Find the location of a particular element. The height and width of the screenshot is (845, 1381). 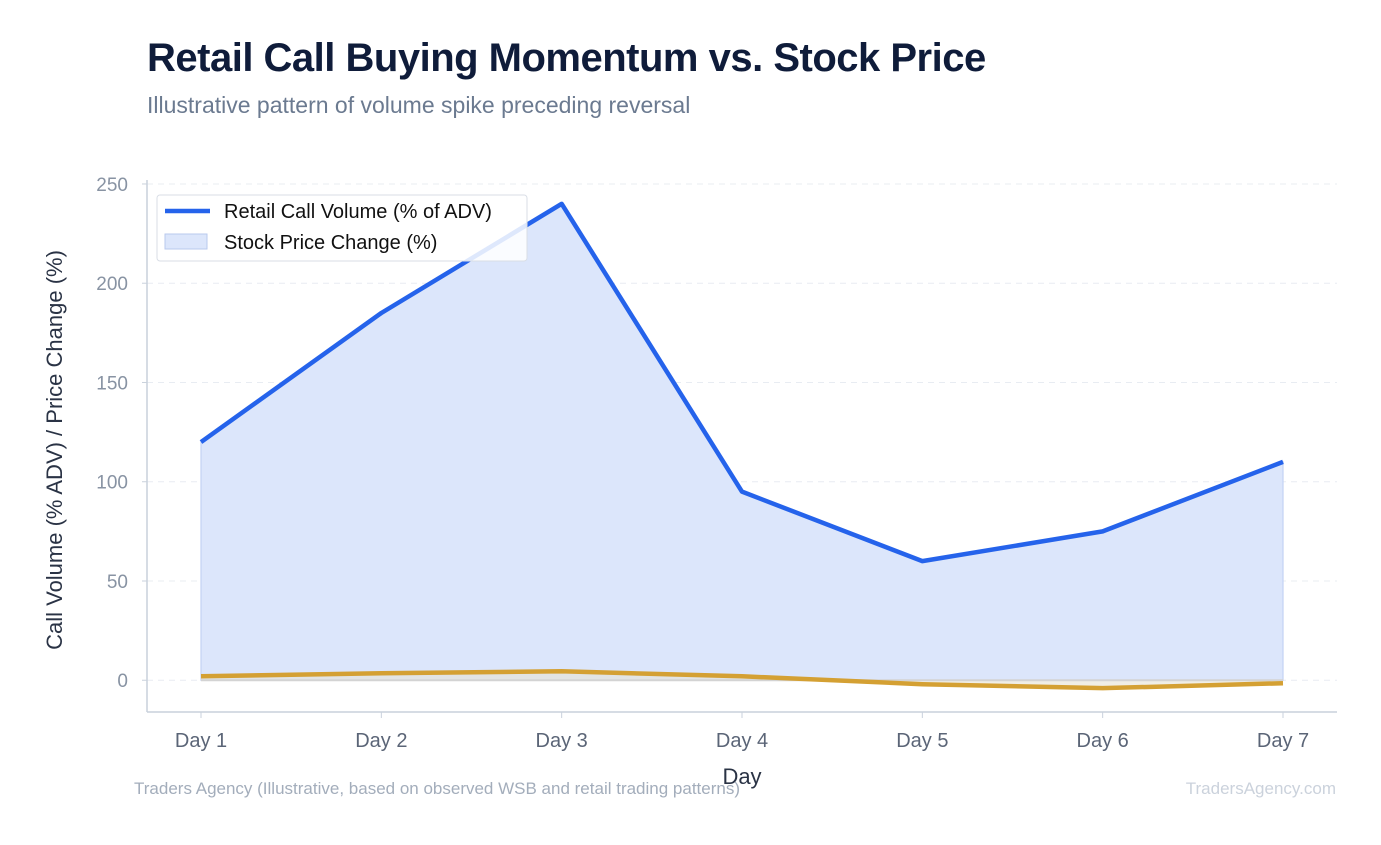

y-tick-label-250: 250 is located at coordinates (112, 185).